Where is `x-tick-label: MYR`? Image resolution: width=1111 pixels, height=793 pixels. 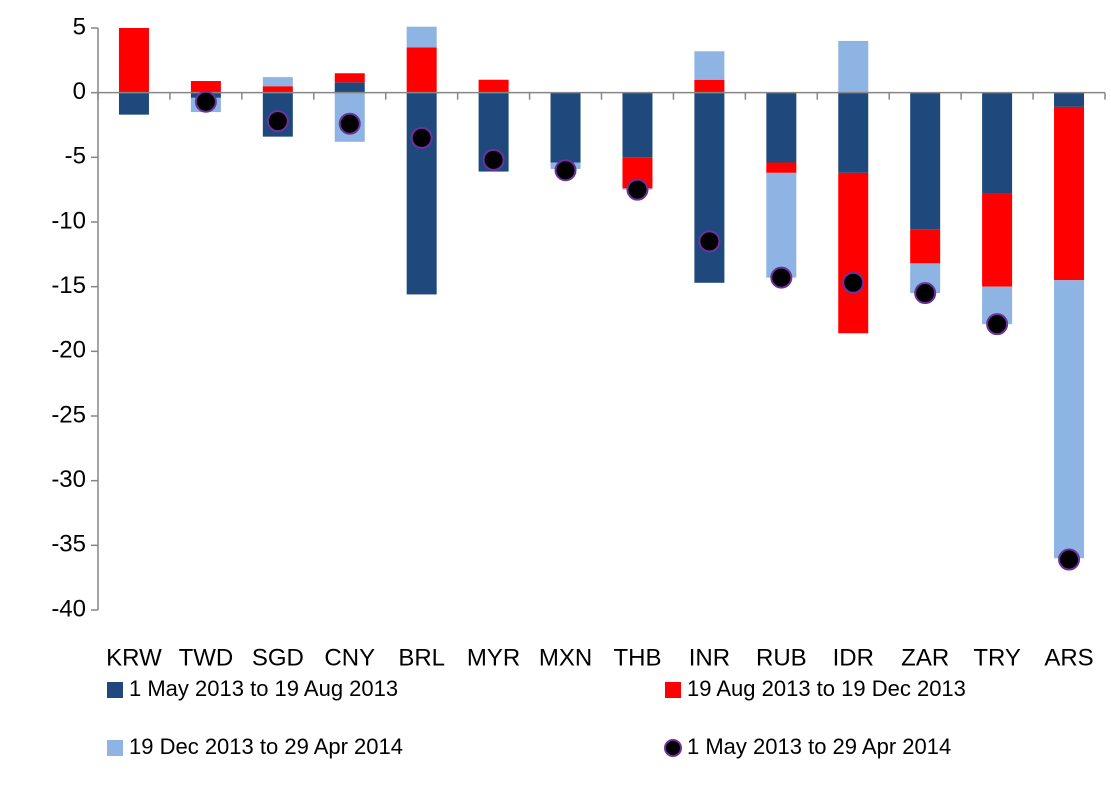
x-tick-label: MYR is located at coordinates (493, 657).